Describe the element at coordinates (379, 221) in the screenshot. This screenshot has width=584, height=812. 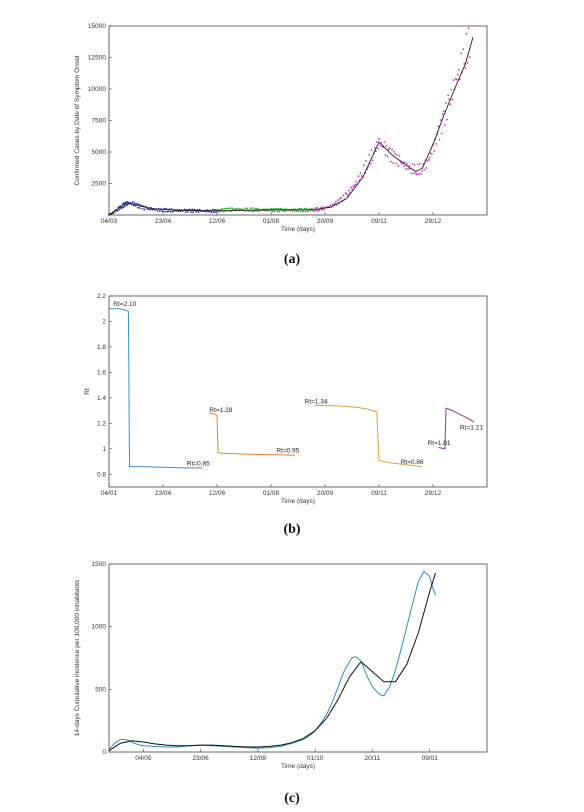
I see `x-tick-label: 09/11` at that location.